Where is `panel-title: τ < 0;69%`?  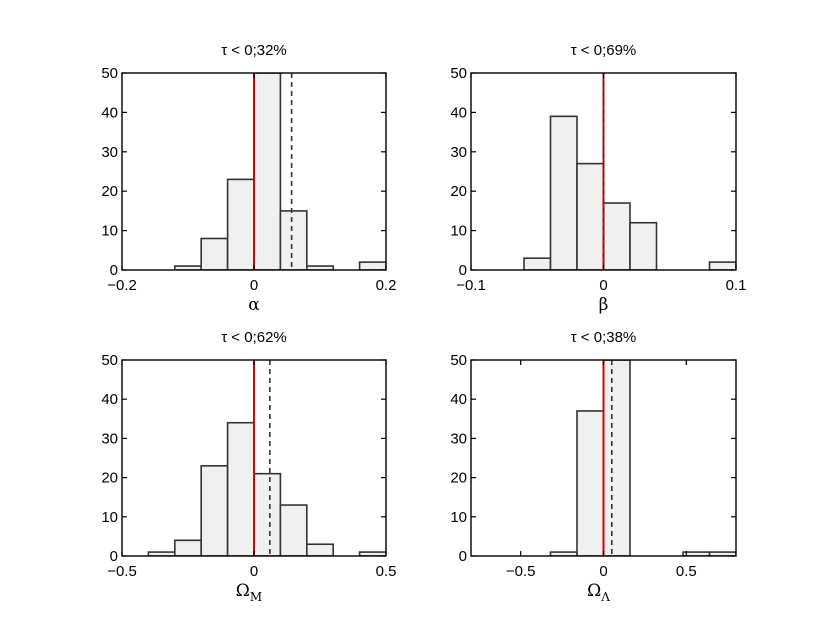 panel-title: τ < 0;69% is located at coordinates (604, 50).